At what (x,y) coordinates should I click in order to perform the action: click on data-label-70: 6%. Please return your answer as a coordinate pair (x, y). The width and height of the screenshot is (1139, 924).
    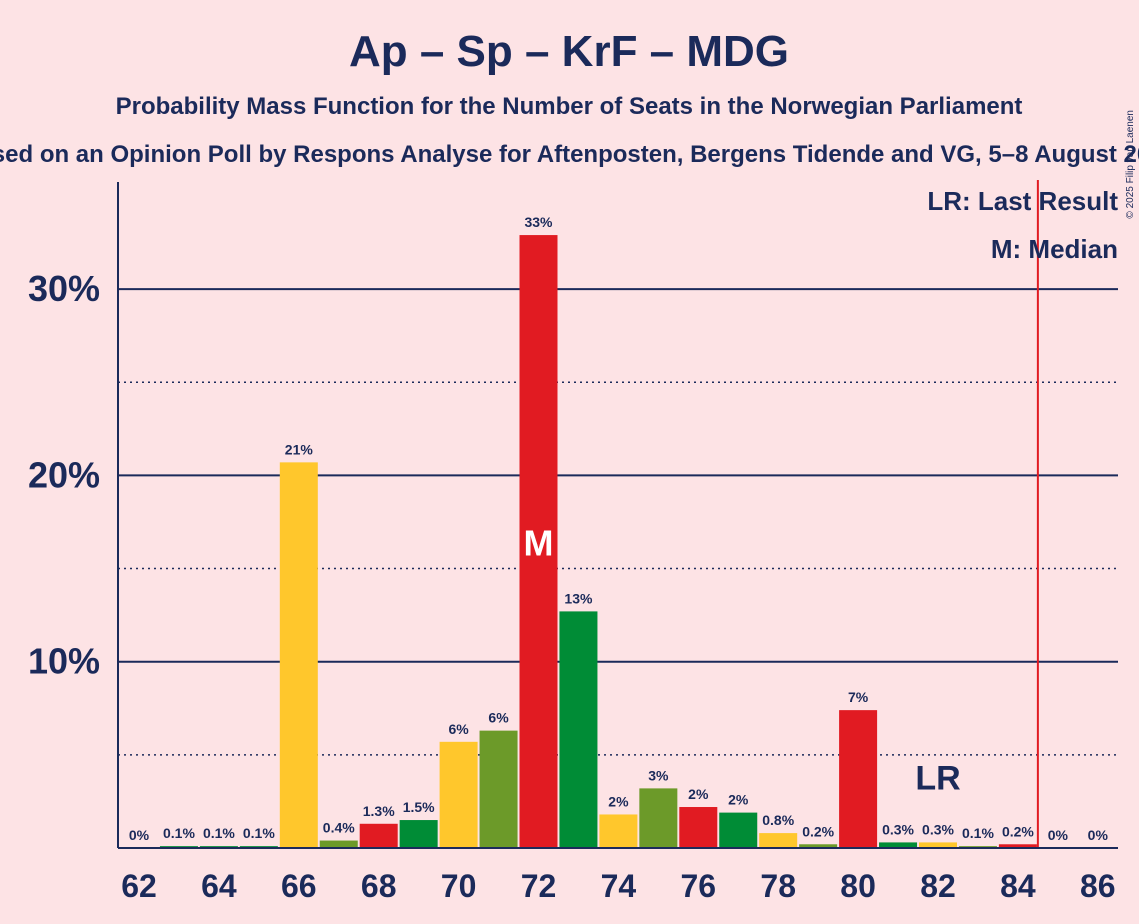
    Looking at the image, I should click on (458, 729).